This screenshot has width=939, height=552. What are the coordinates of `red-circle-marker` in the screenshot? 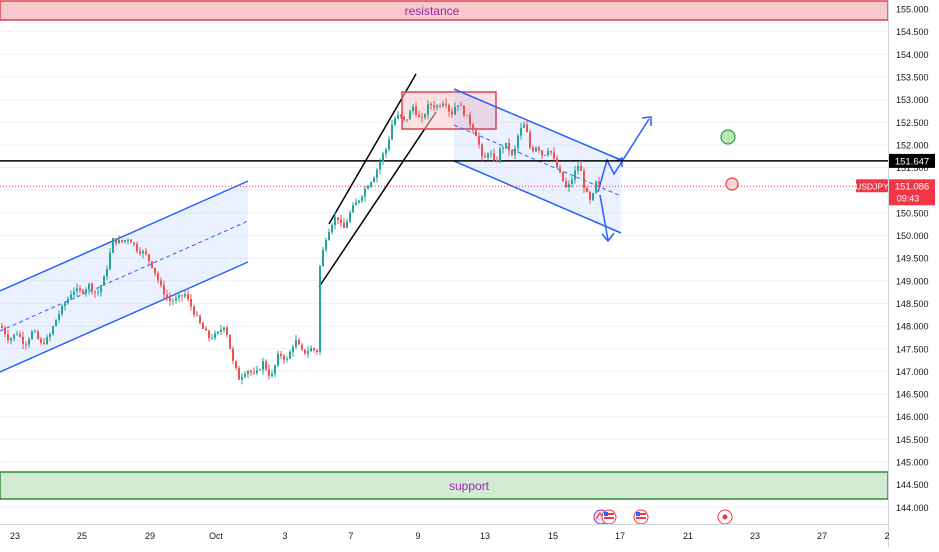 It's located at (732, 184).